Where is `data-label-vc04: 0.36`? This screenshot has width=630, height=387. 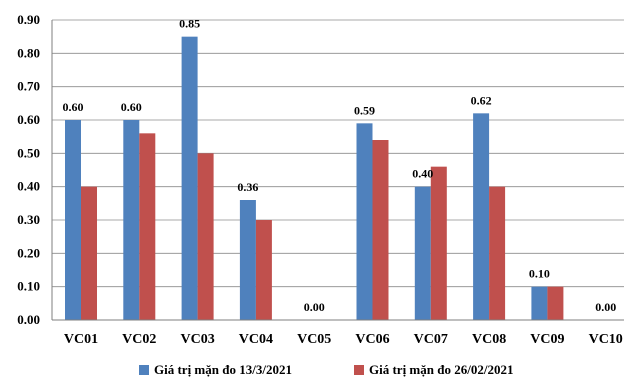
data-label-vc04: 0.36 is located at coordinates (247, 187).